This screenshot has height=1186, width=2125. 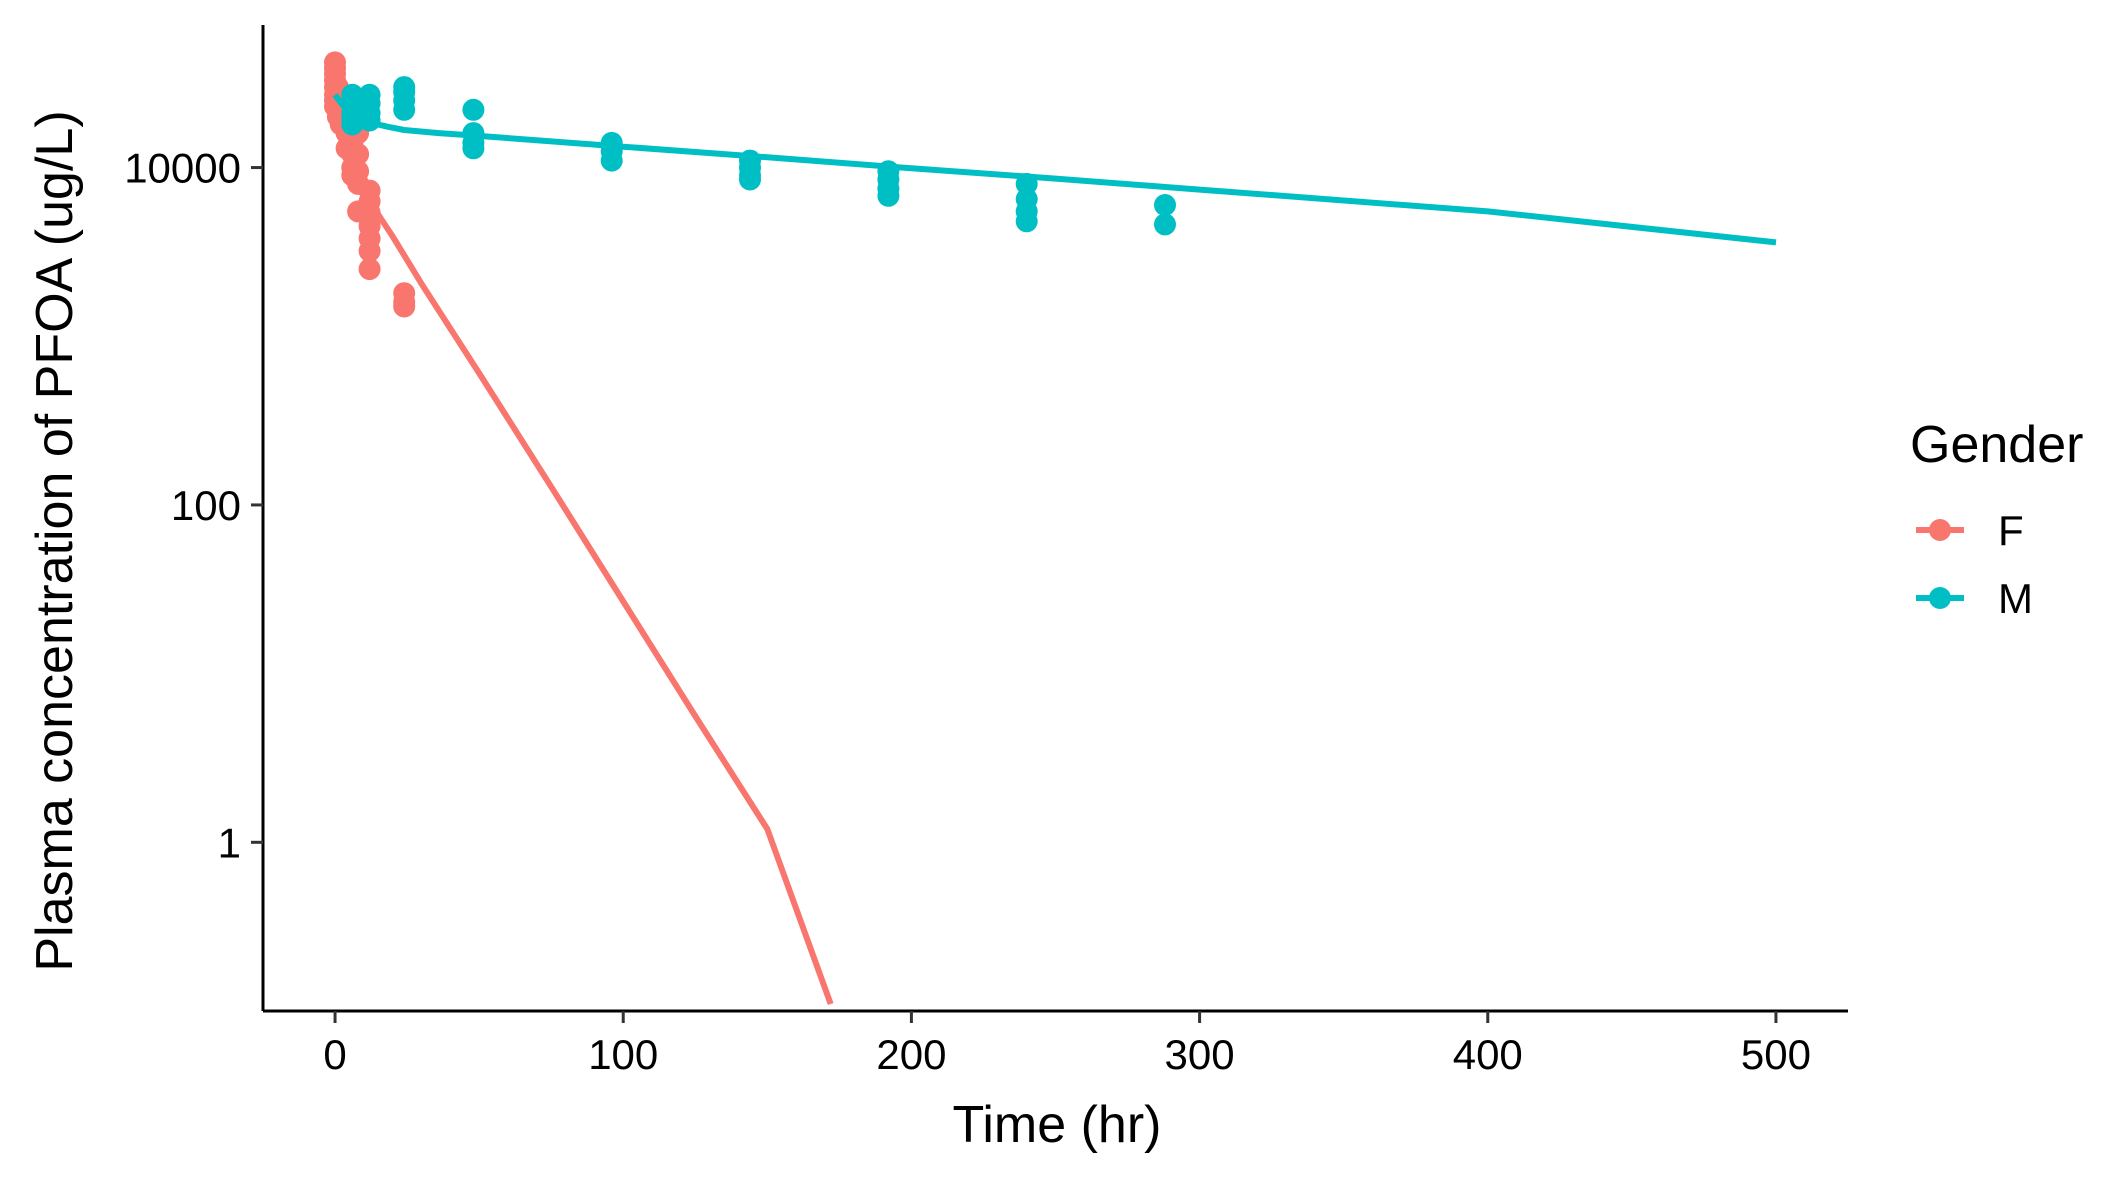 I want to click on legend-key-m-point, so click(x=1940, y=598).